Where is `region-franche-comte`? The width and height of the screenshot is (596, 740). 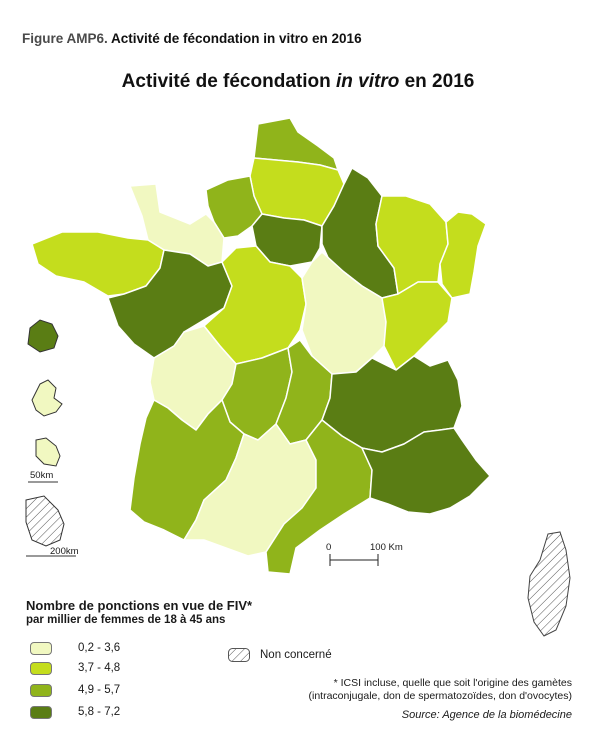 region-franche-comte is located at coordinates (417, 326).